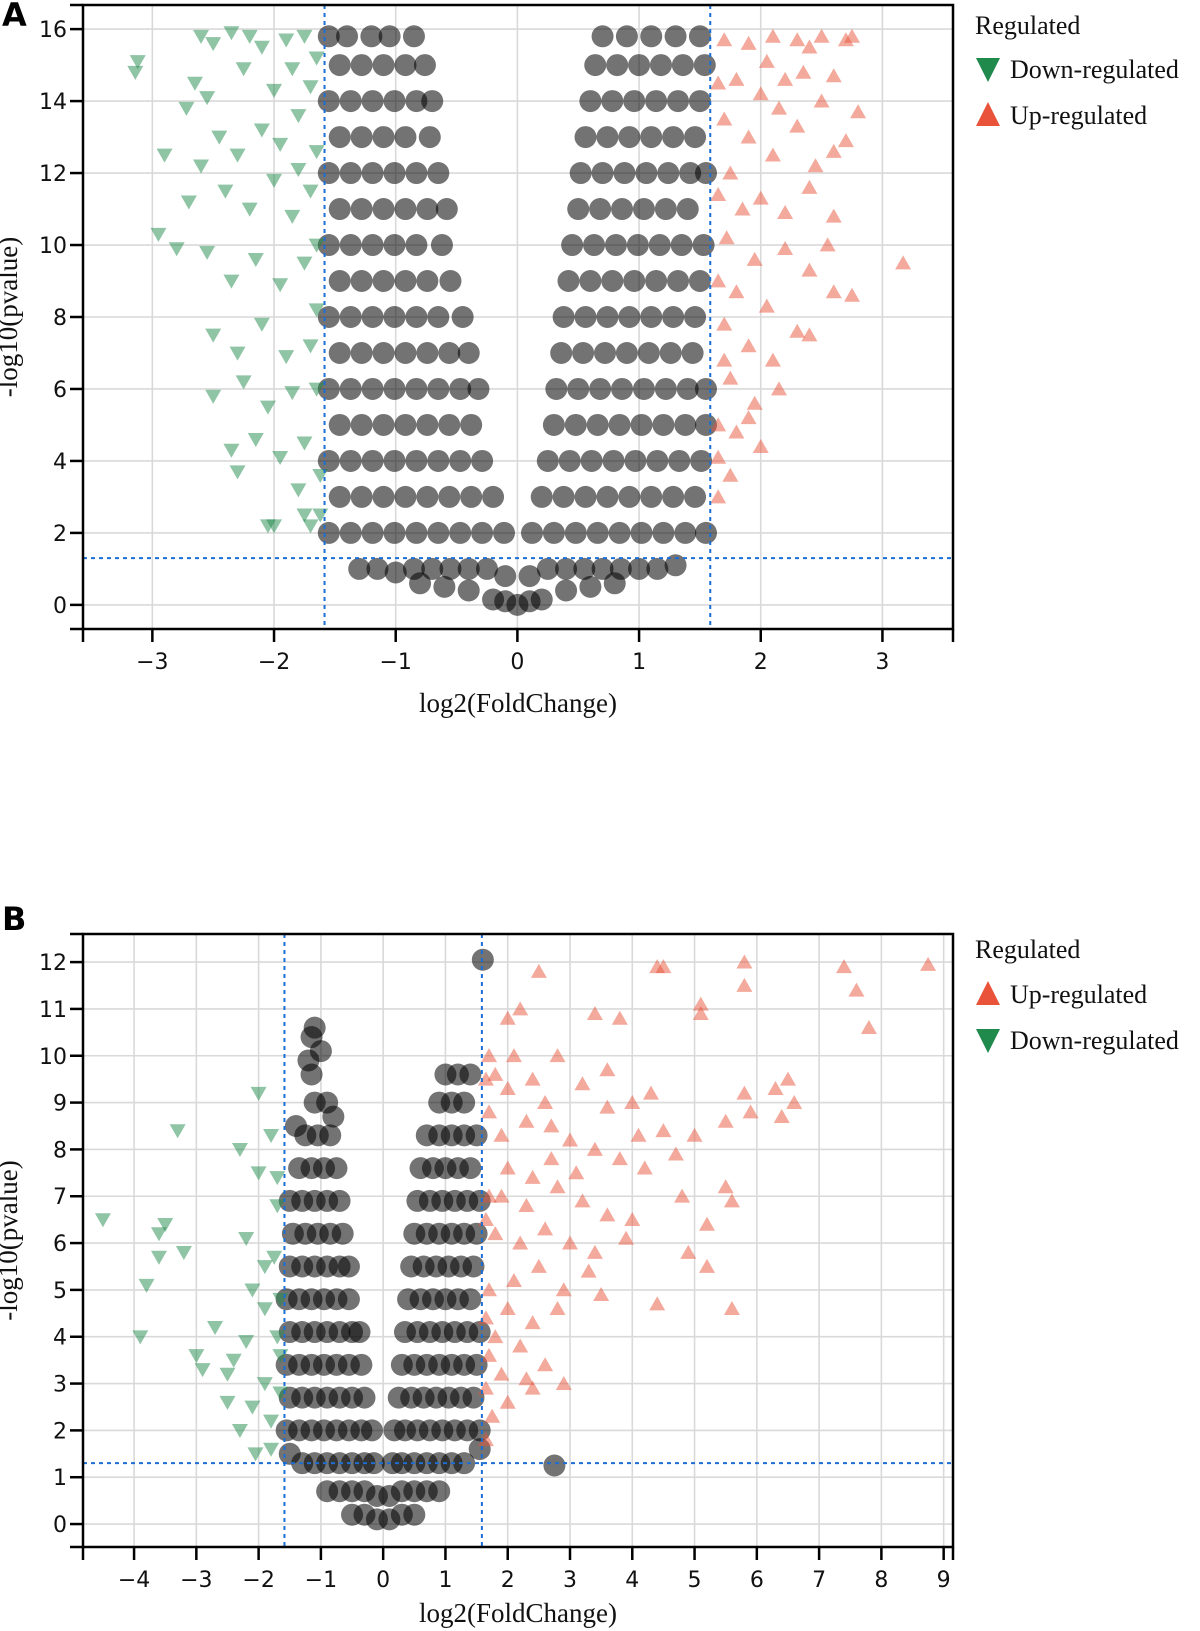 The height and width of the screenshot is (1631, 1200). What do you see at coordinates (53, 1057) in the screenshot?
I see `y-tick-label: 10` at bounding box center [53, 1057].